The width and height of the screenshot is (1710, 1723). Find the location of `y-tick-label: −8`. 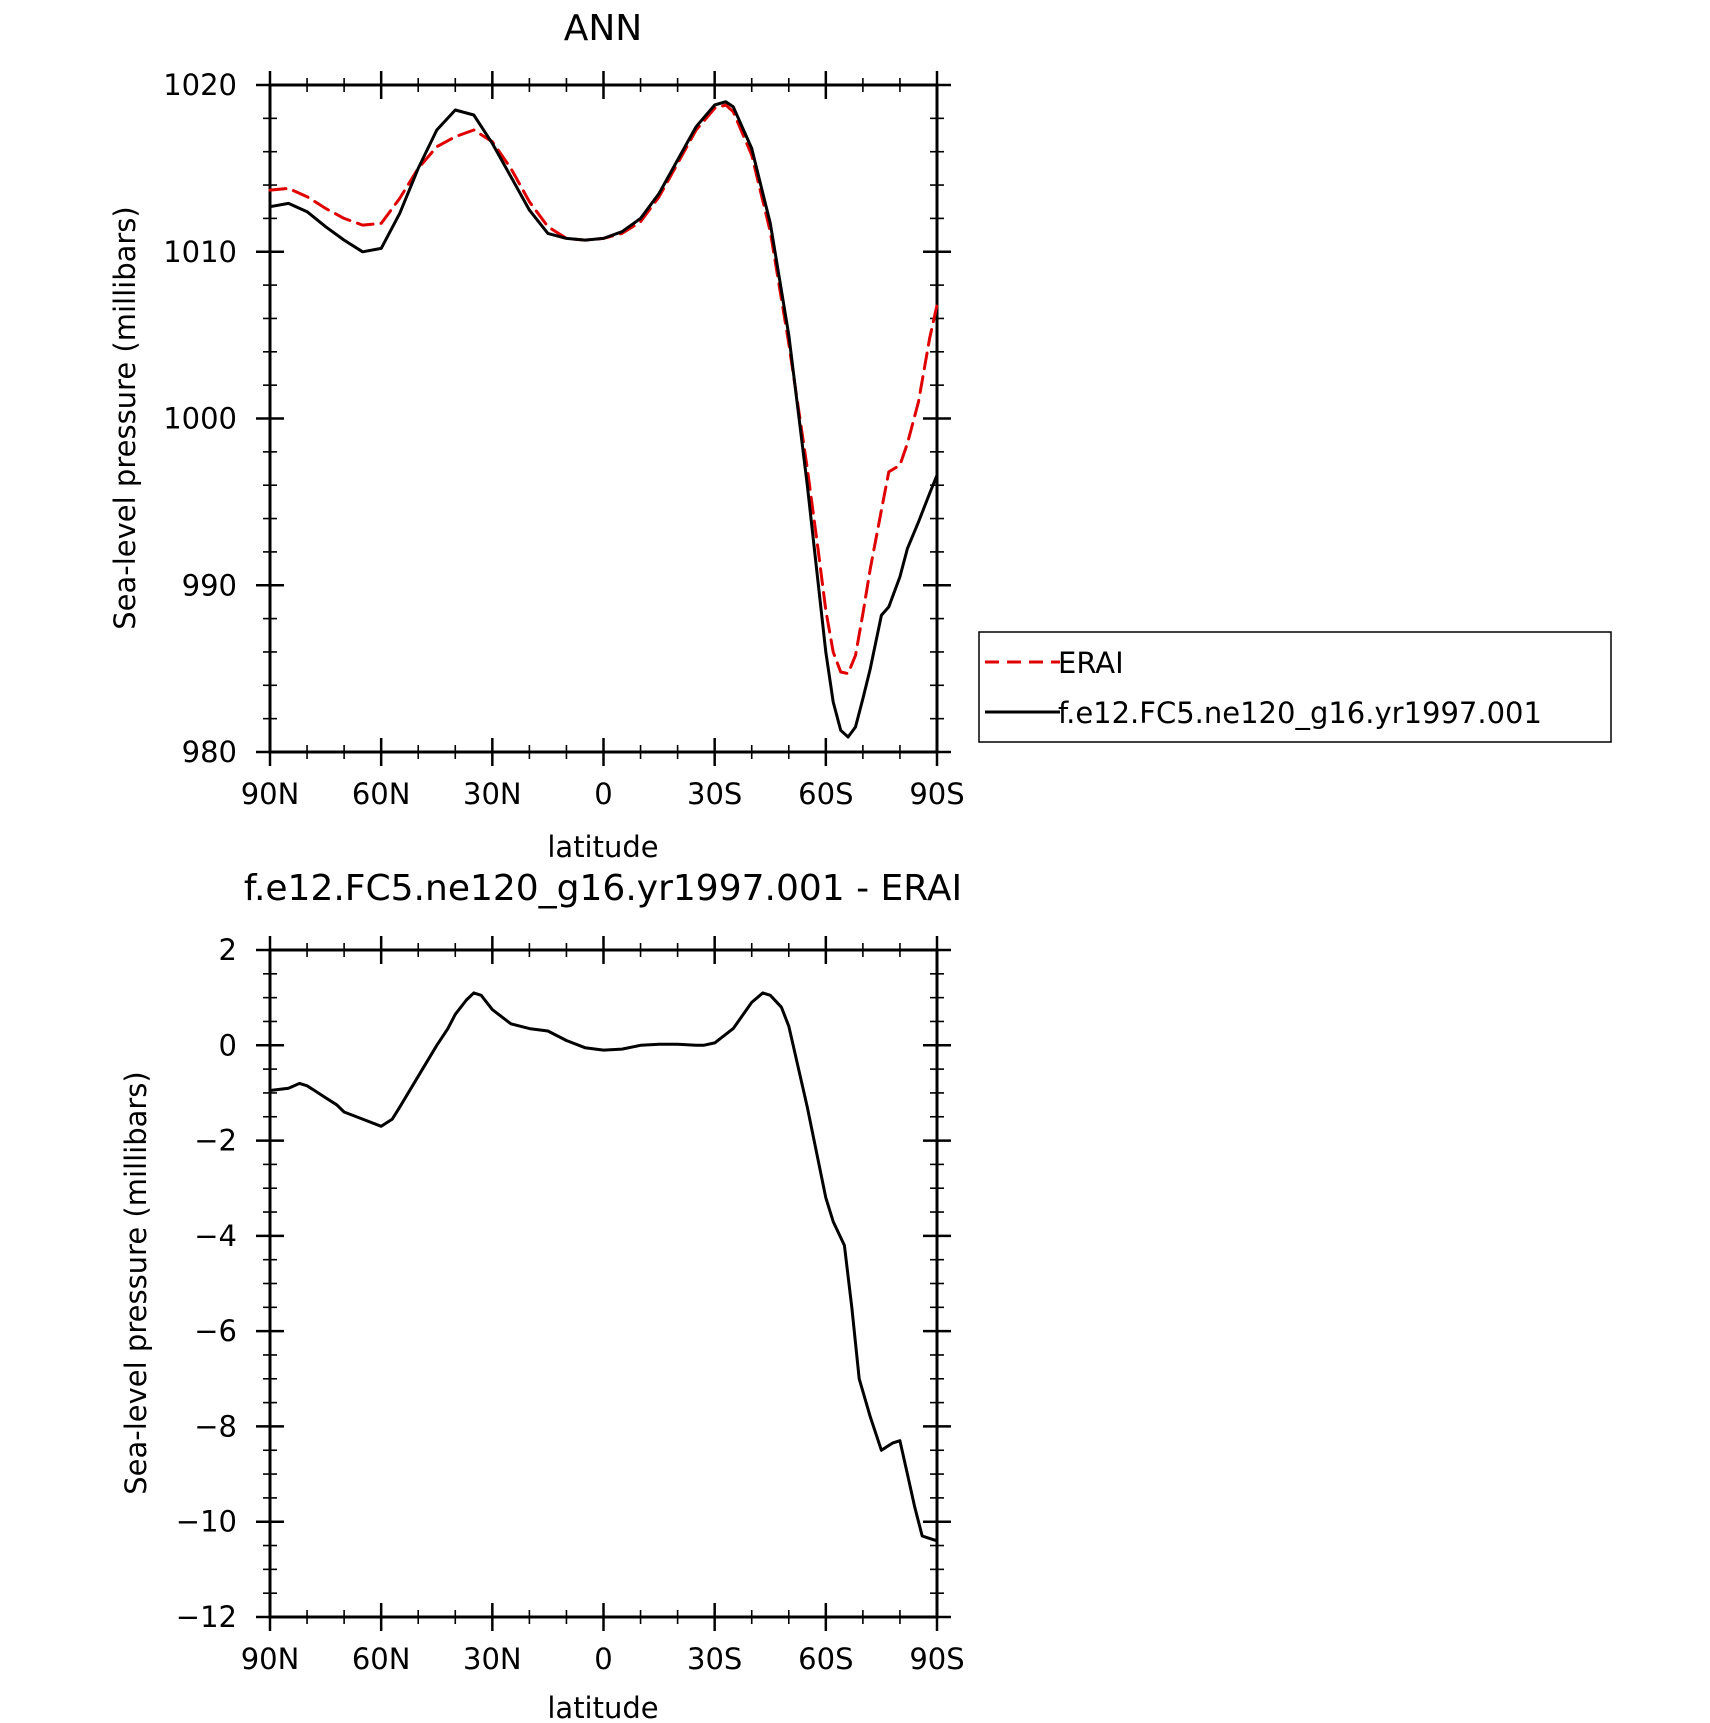

y-tick-label: −8 is located at coordinates (215, 1426).